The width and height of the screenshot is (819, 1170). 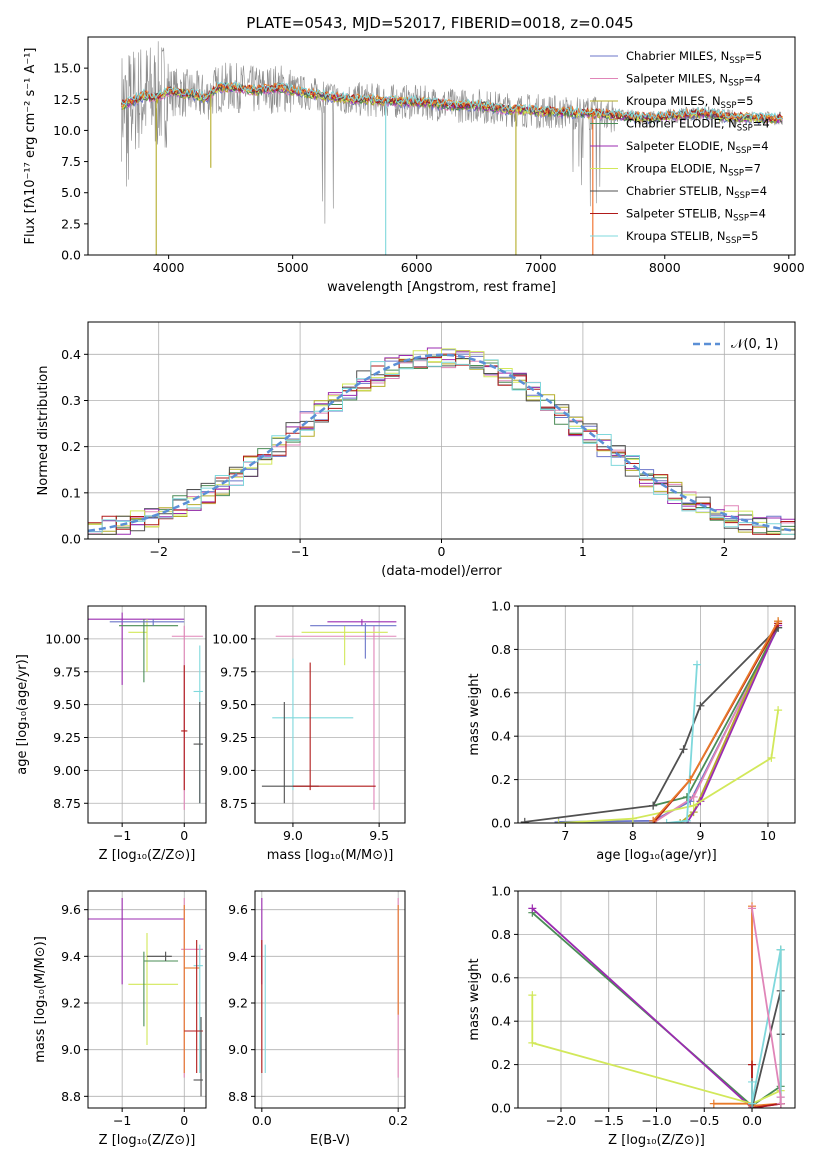 What do you see at coordinates (501, 977) in the screenshot?
I see `y-tick-label: 0.6` at bounding box center [501, 977].